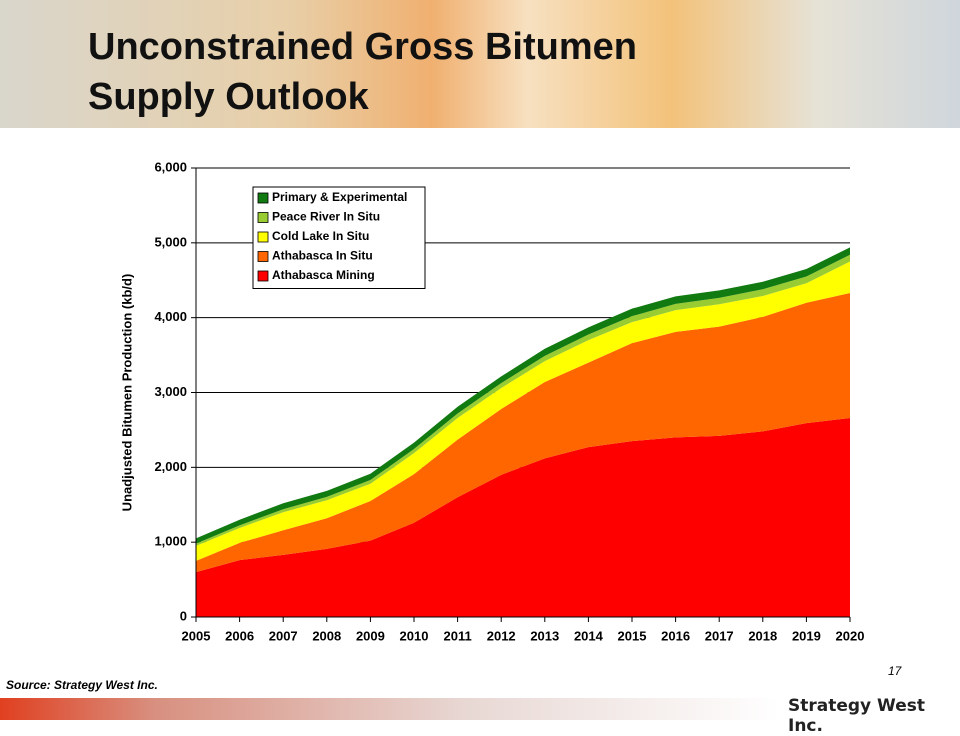 The height and width of the screenshot is (736, 960). I want to click on logo: Strategy West Inc., so click(856, 716).